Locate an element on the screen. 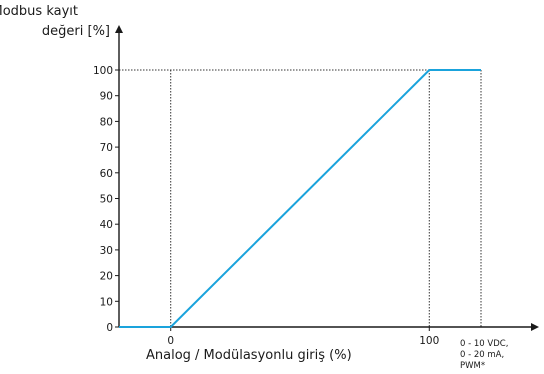 The width and height of the screenshot is (544, 374). x-axis-title: Analog / Modülasyonlu giriş (%) is located at coordinates (249, 355).